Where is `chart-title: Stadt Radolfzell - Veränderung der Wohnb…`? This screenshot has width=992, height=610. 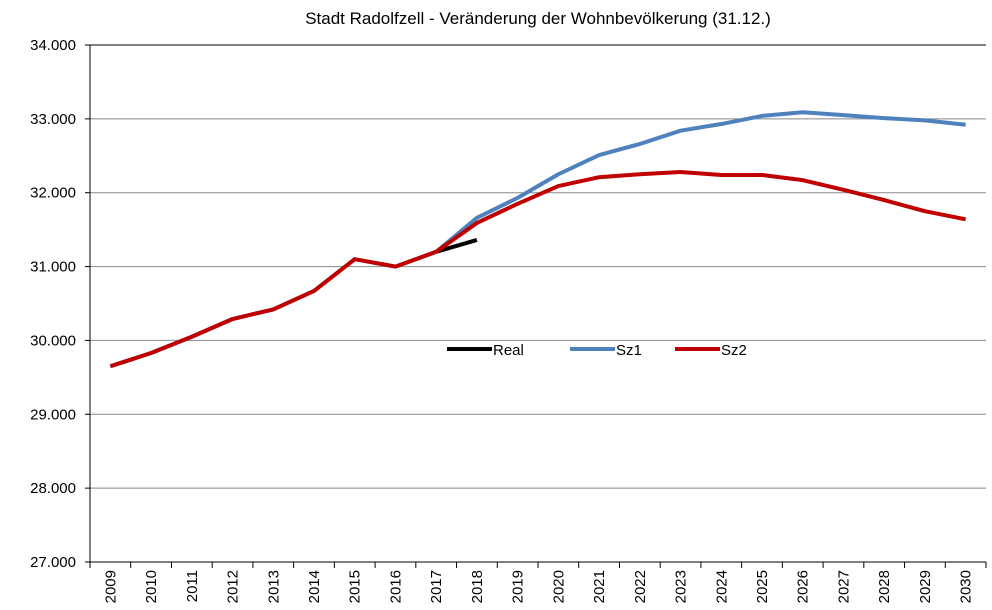
chart-title: Stadt Radolfzell - Veränderung der Wohnb… is located at coordinates (538, 18).